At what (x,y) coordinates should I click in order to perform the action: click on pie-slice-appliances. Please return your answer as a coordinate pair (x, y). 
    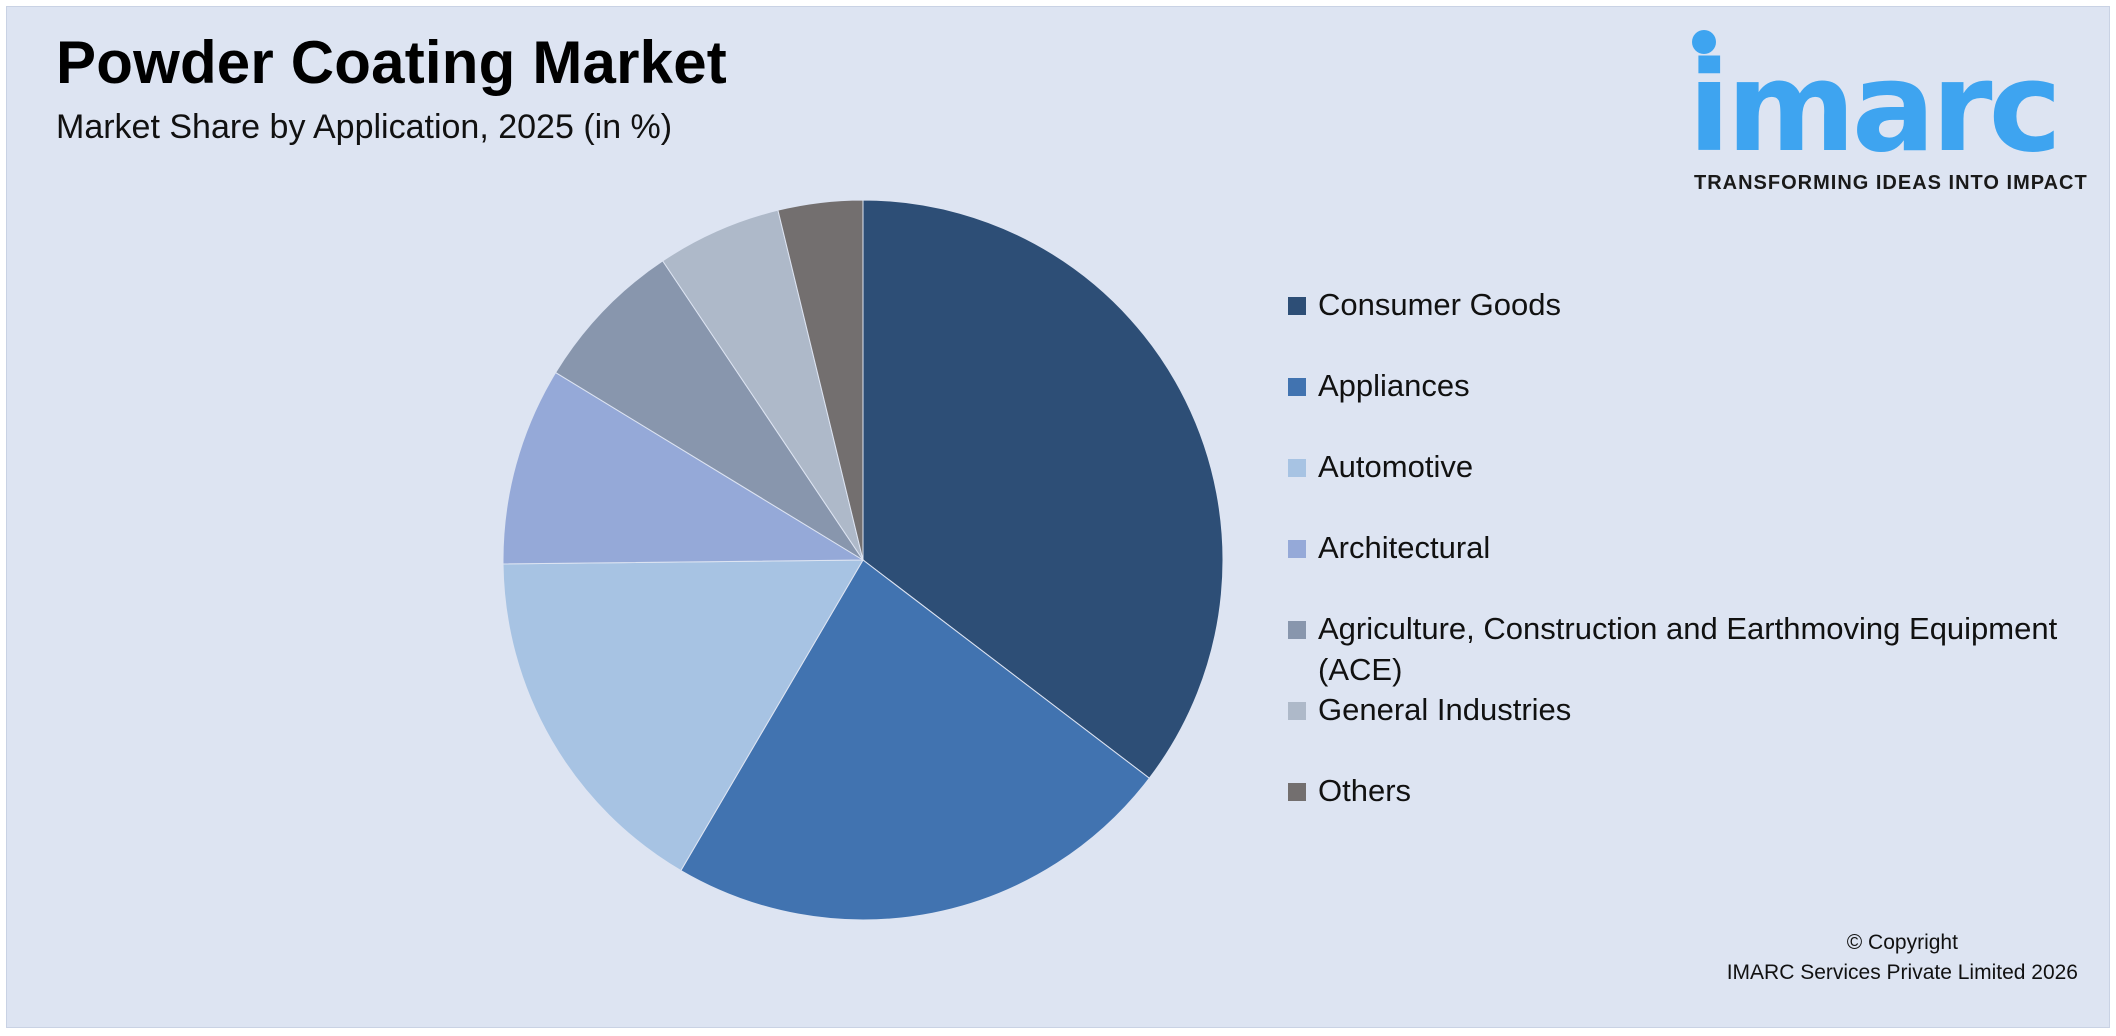
    Looking at the image, I should click on (915, 740).